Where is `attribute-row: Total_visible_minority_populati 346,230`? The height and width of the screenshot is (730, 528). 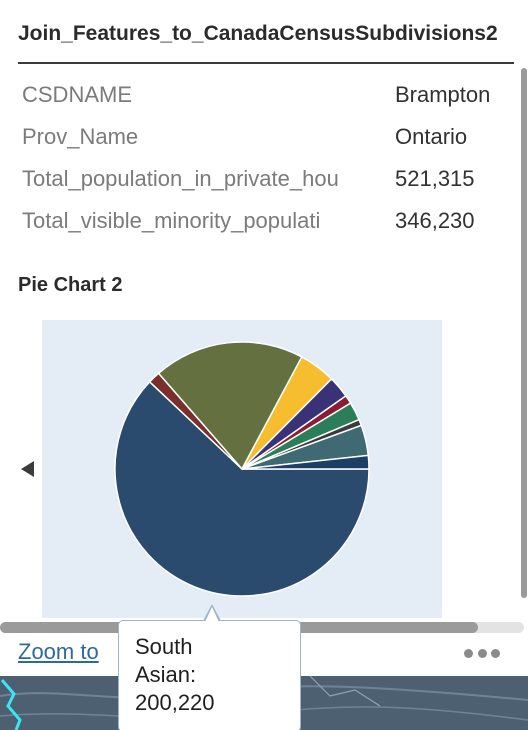 attribute-row: Total_visible_minority_populati 346,230 is located at coordinates (262, 223).